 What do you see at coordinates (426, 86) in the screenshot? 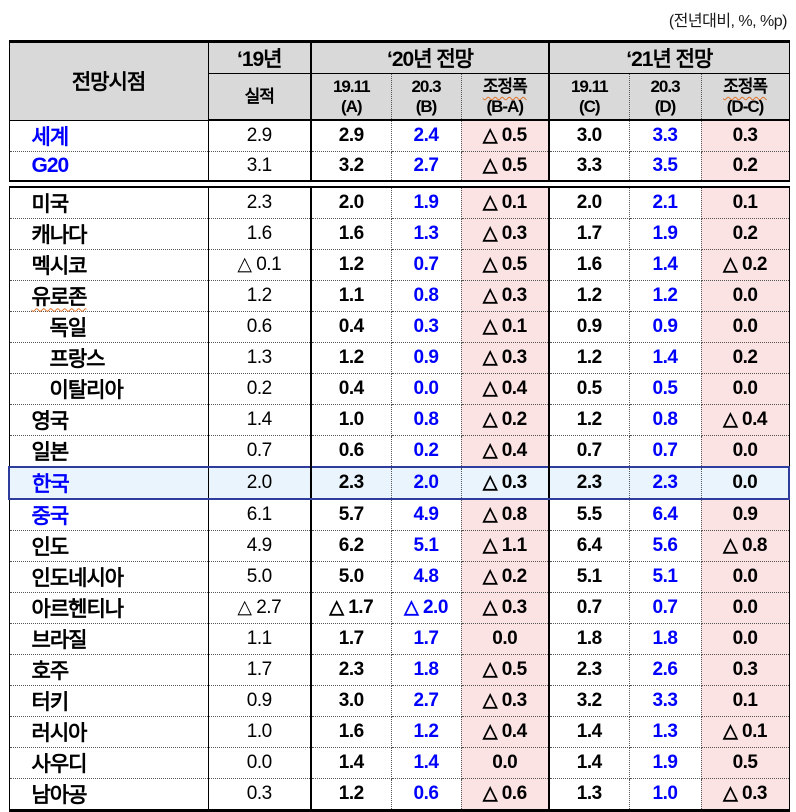
I see `col-subheader-line1: 20.3` at bounding box center [426, 86].